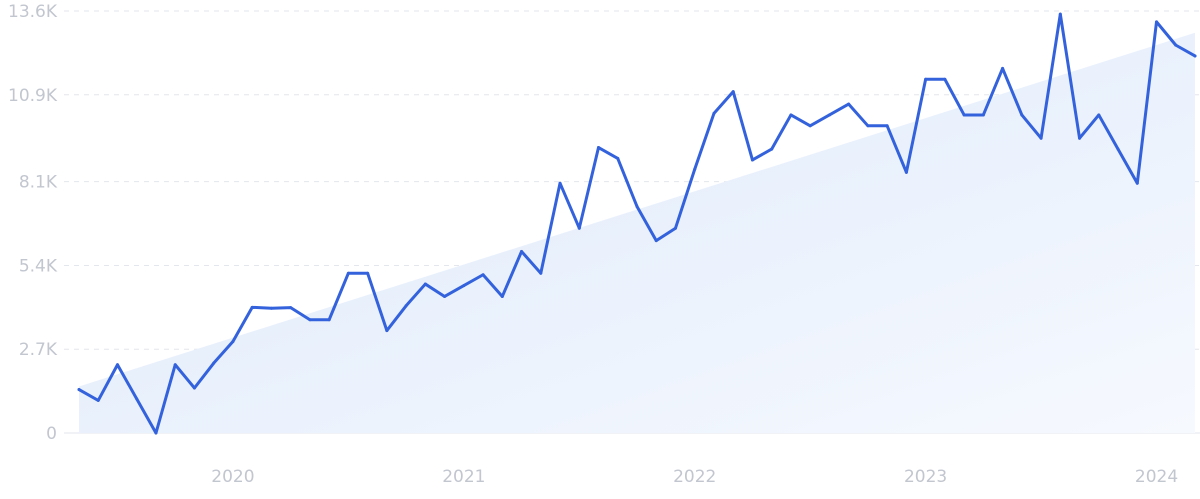 This screenshot has width=1200, height=499. I want to click on y-tick-label: 10.9K, so click(33, 96).